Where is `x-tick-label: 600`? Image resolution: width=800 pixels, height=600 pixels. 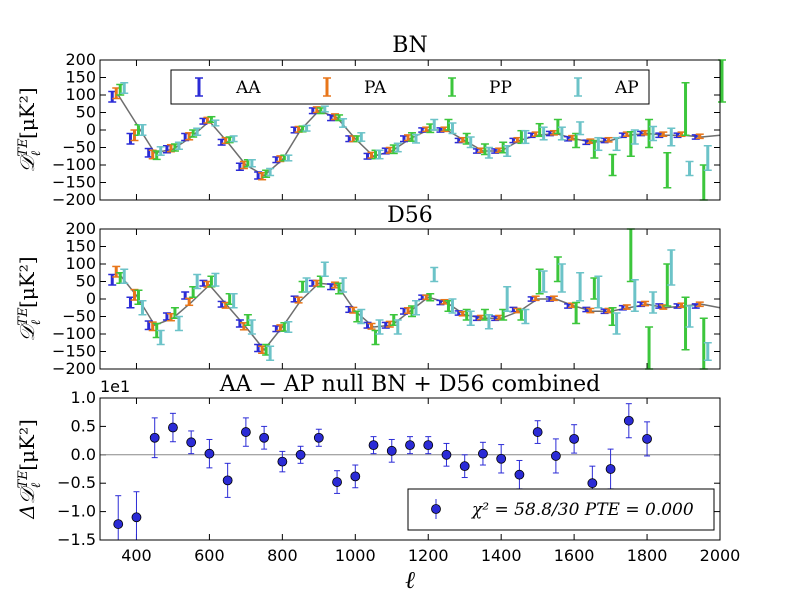 x-tick-label: 600 is located at coordinates (209, 555).